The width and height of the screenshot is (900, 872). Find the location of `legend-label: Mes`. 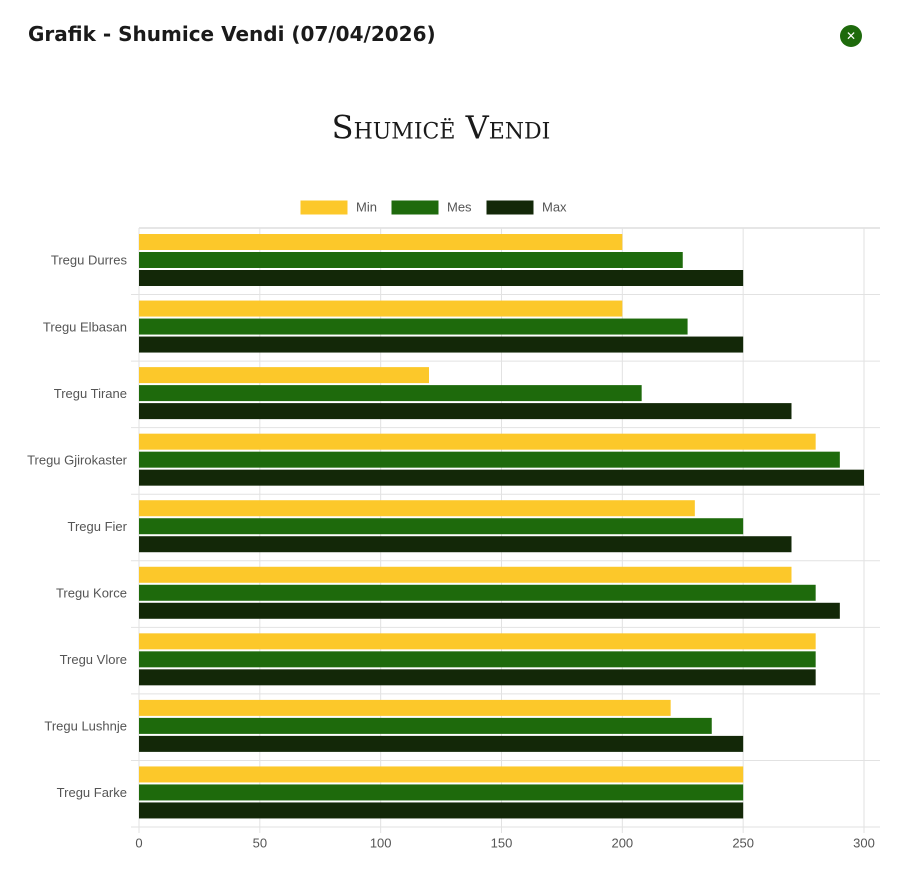

legend-label: Mes is located at coordinates (459, 206).